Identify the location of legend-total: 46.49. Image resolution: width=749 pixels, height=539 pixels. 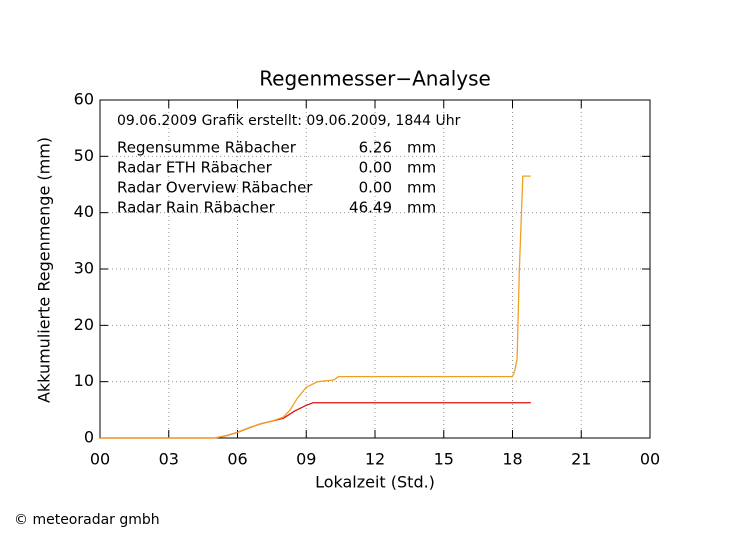
(370, 208).